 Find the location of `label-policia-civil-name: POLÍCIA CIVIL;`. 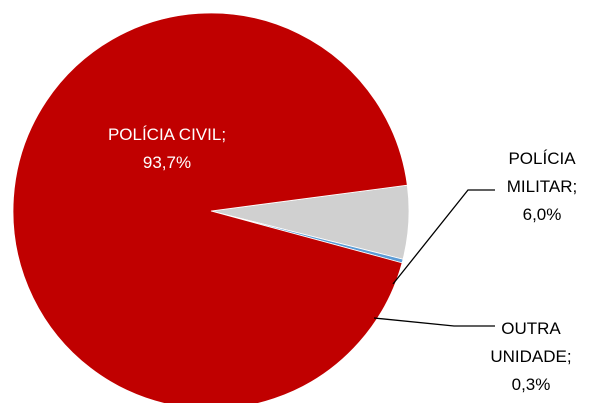

label-policia-civil-name: POLÍCIA CIVIL; is located at coordinates (167, 134).